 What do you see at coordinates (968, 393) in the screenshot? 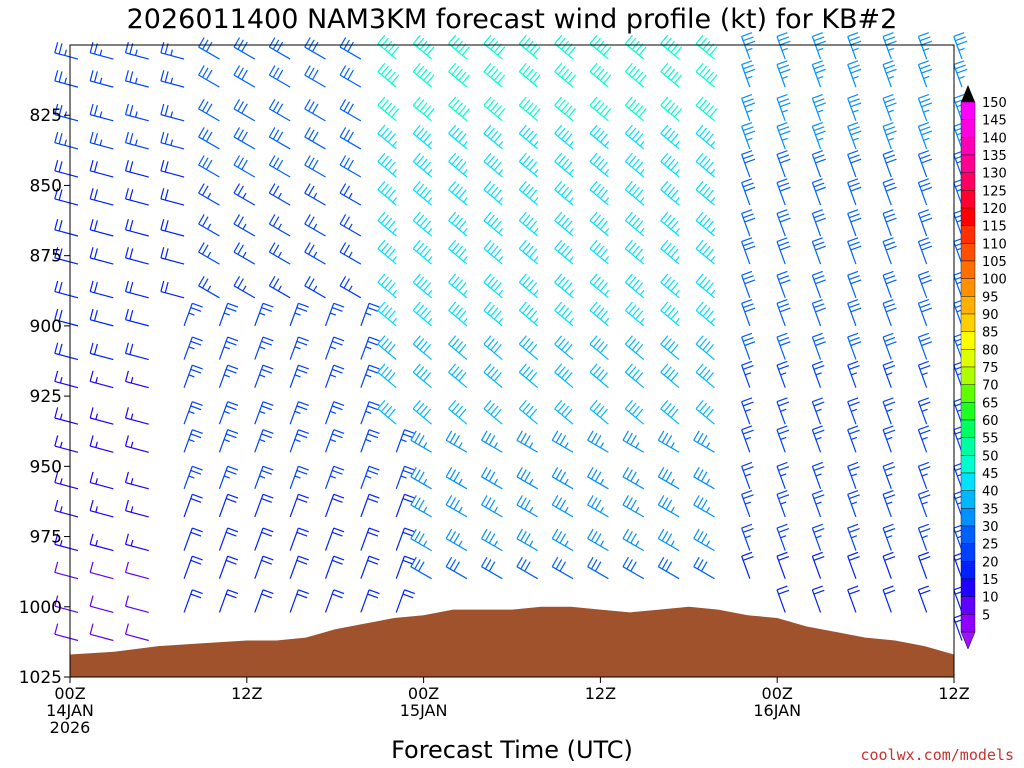
I see `colorbar-swatch` at bounding box center [968, 393].